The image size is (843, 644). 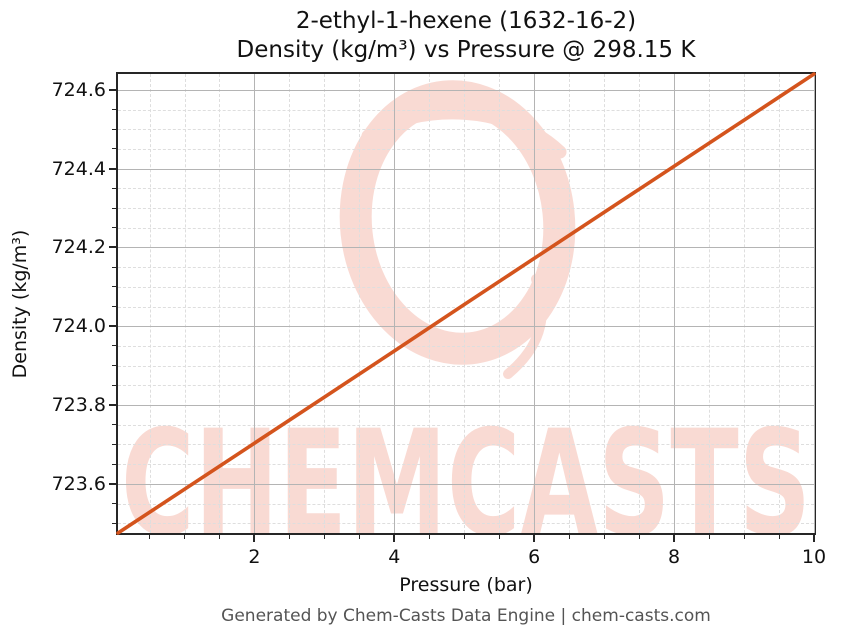 I want to click on y-tick-label: 724.6, so click(x=78, y=89).